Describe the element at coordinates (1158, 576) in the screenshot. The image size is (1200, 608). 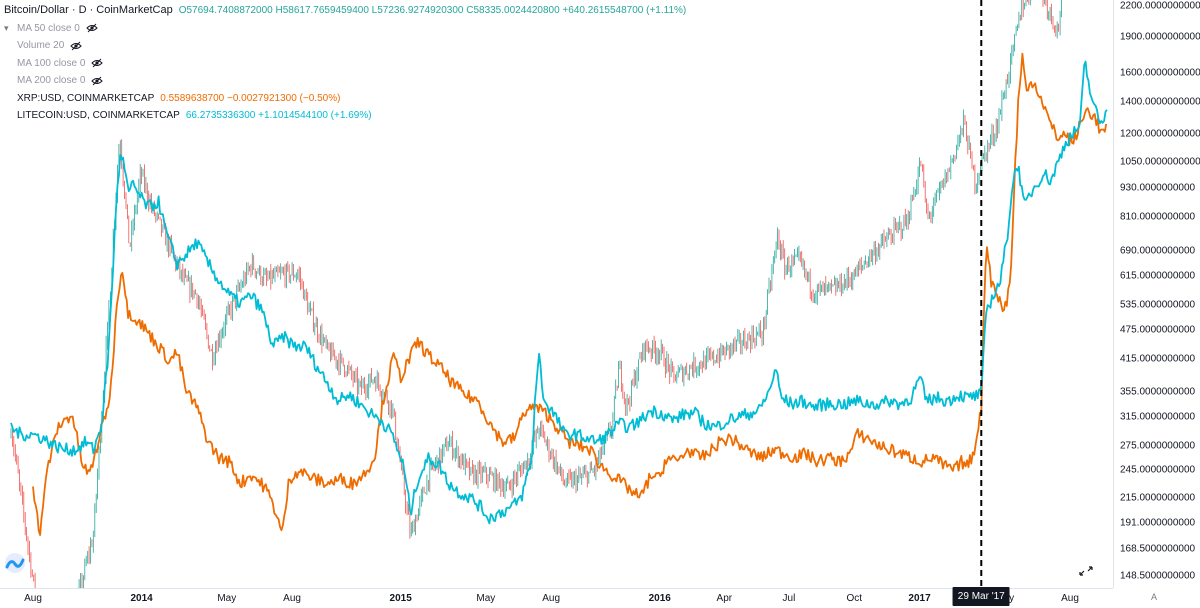
I see `price-tick-label: 148.5000000000` at that location.